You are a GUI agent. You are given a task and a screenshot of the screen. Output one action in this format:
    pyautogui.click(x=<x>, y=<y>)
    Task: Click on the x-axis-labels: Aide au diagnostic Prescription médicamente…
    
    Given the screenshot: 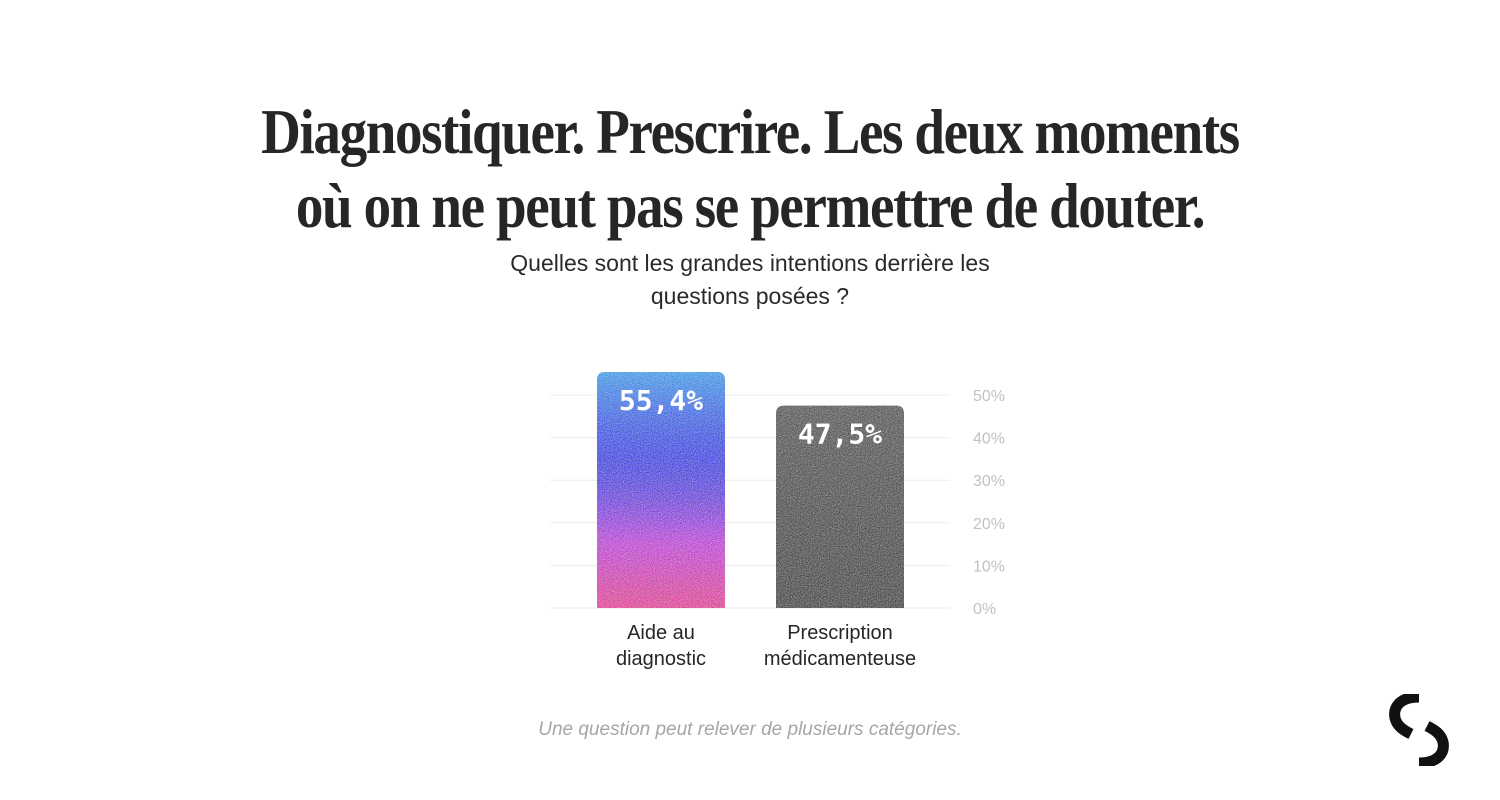 What is the action you would take?
    pyautogui.click(x=766, y=646)
    